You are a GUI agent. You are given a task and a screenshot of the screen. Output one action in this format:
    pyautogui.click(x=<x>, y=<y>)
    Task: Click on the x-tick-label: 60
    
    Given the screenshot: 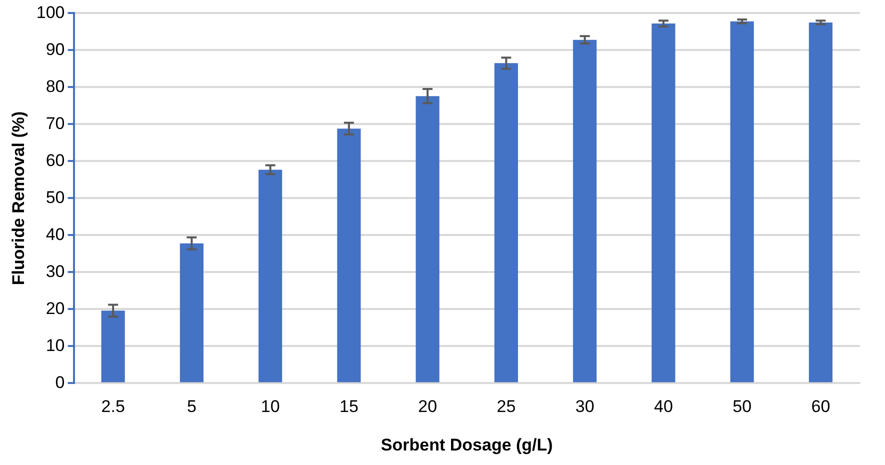 What is the action you would take?
    pyautogui.click(x=820, y=406)
    